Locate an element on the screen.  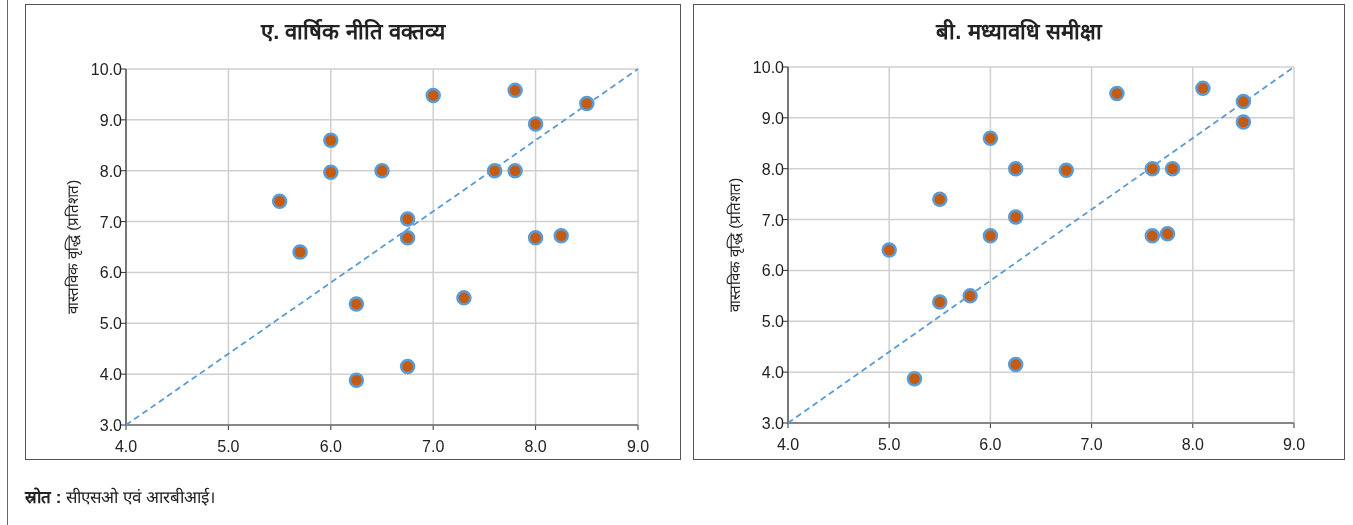
chart-title: ए. वार्षिक नीति वक्तव्य is located at coordinates (353, 31).